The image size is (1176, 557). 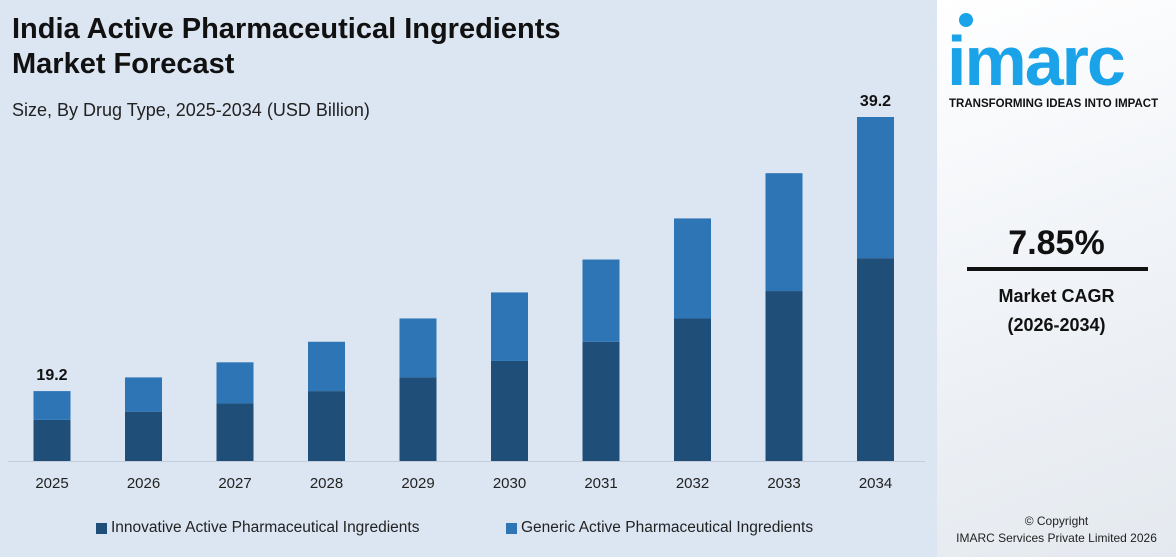 I want to click on bar-generic-2031, so click(x=601, y=300).